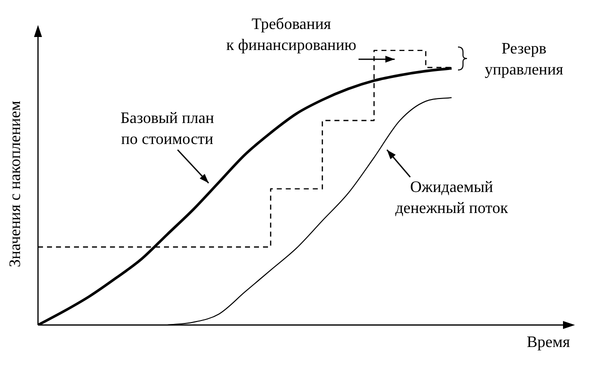 This screenshot has width=598, height=365. Describe the element at coordinates (15, 184) in the screenshot. I see `y-axis-title: Значения с накоплением` at that location.